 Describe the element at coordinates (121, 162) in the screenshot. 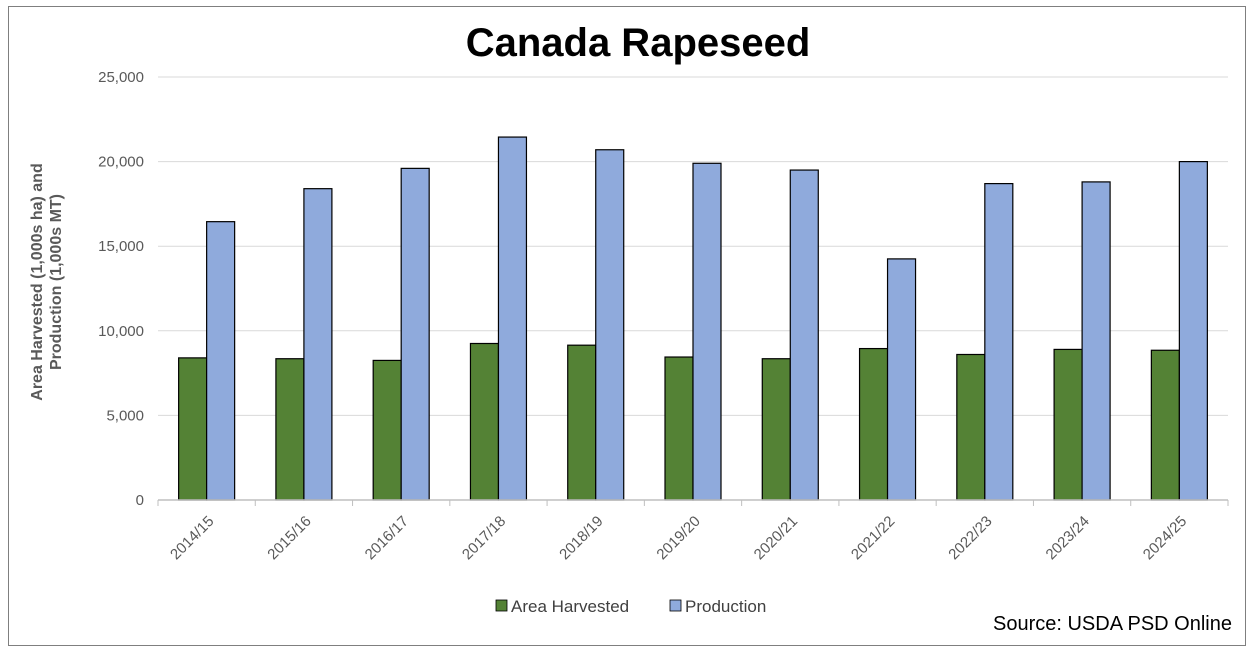

I see `y-tick-label: 20,000` at that location.